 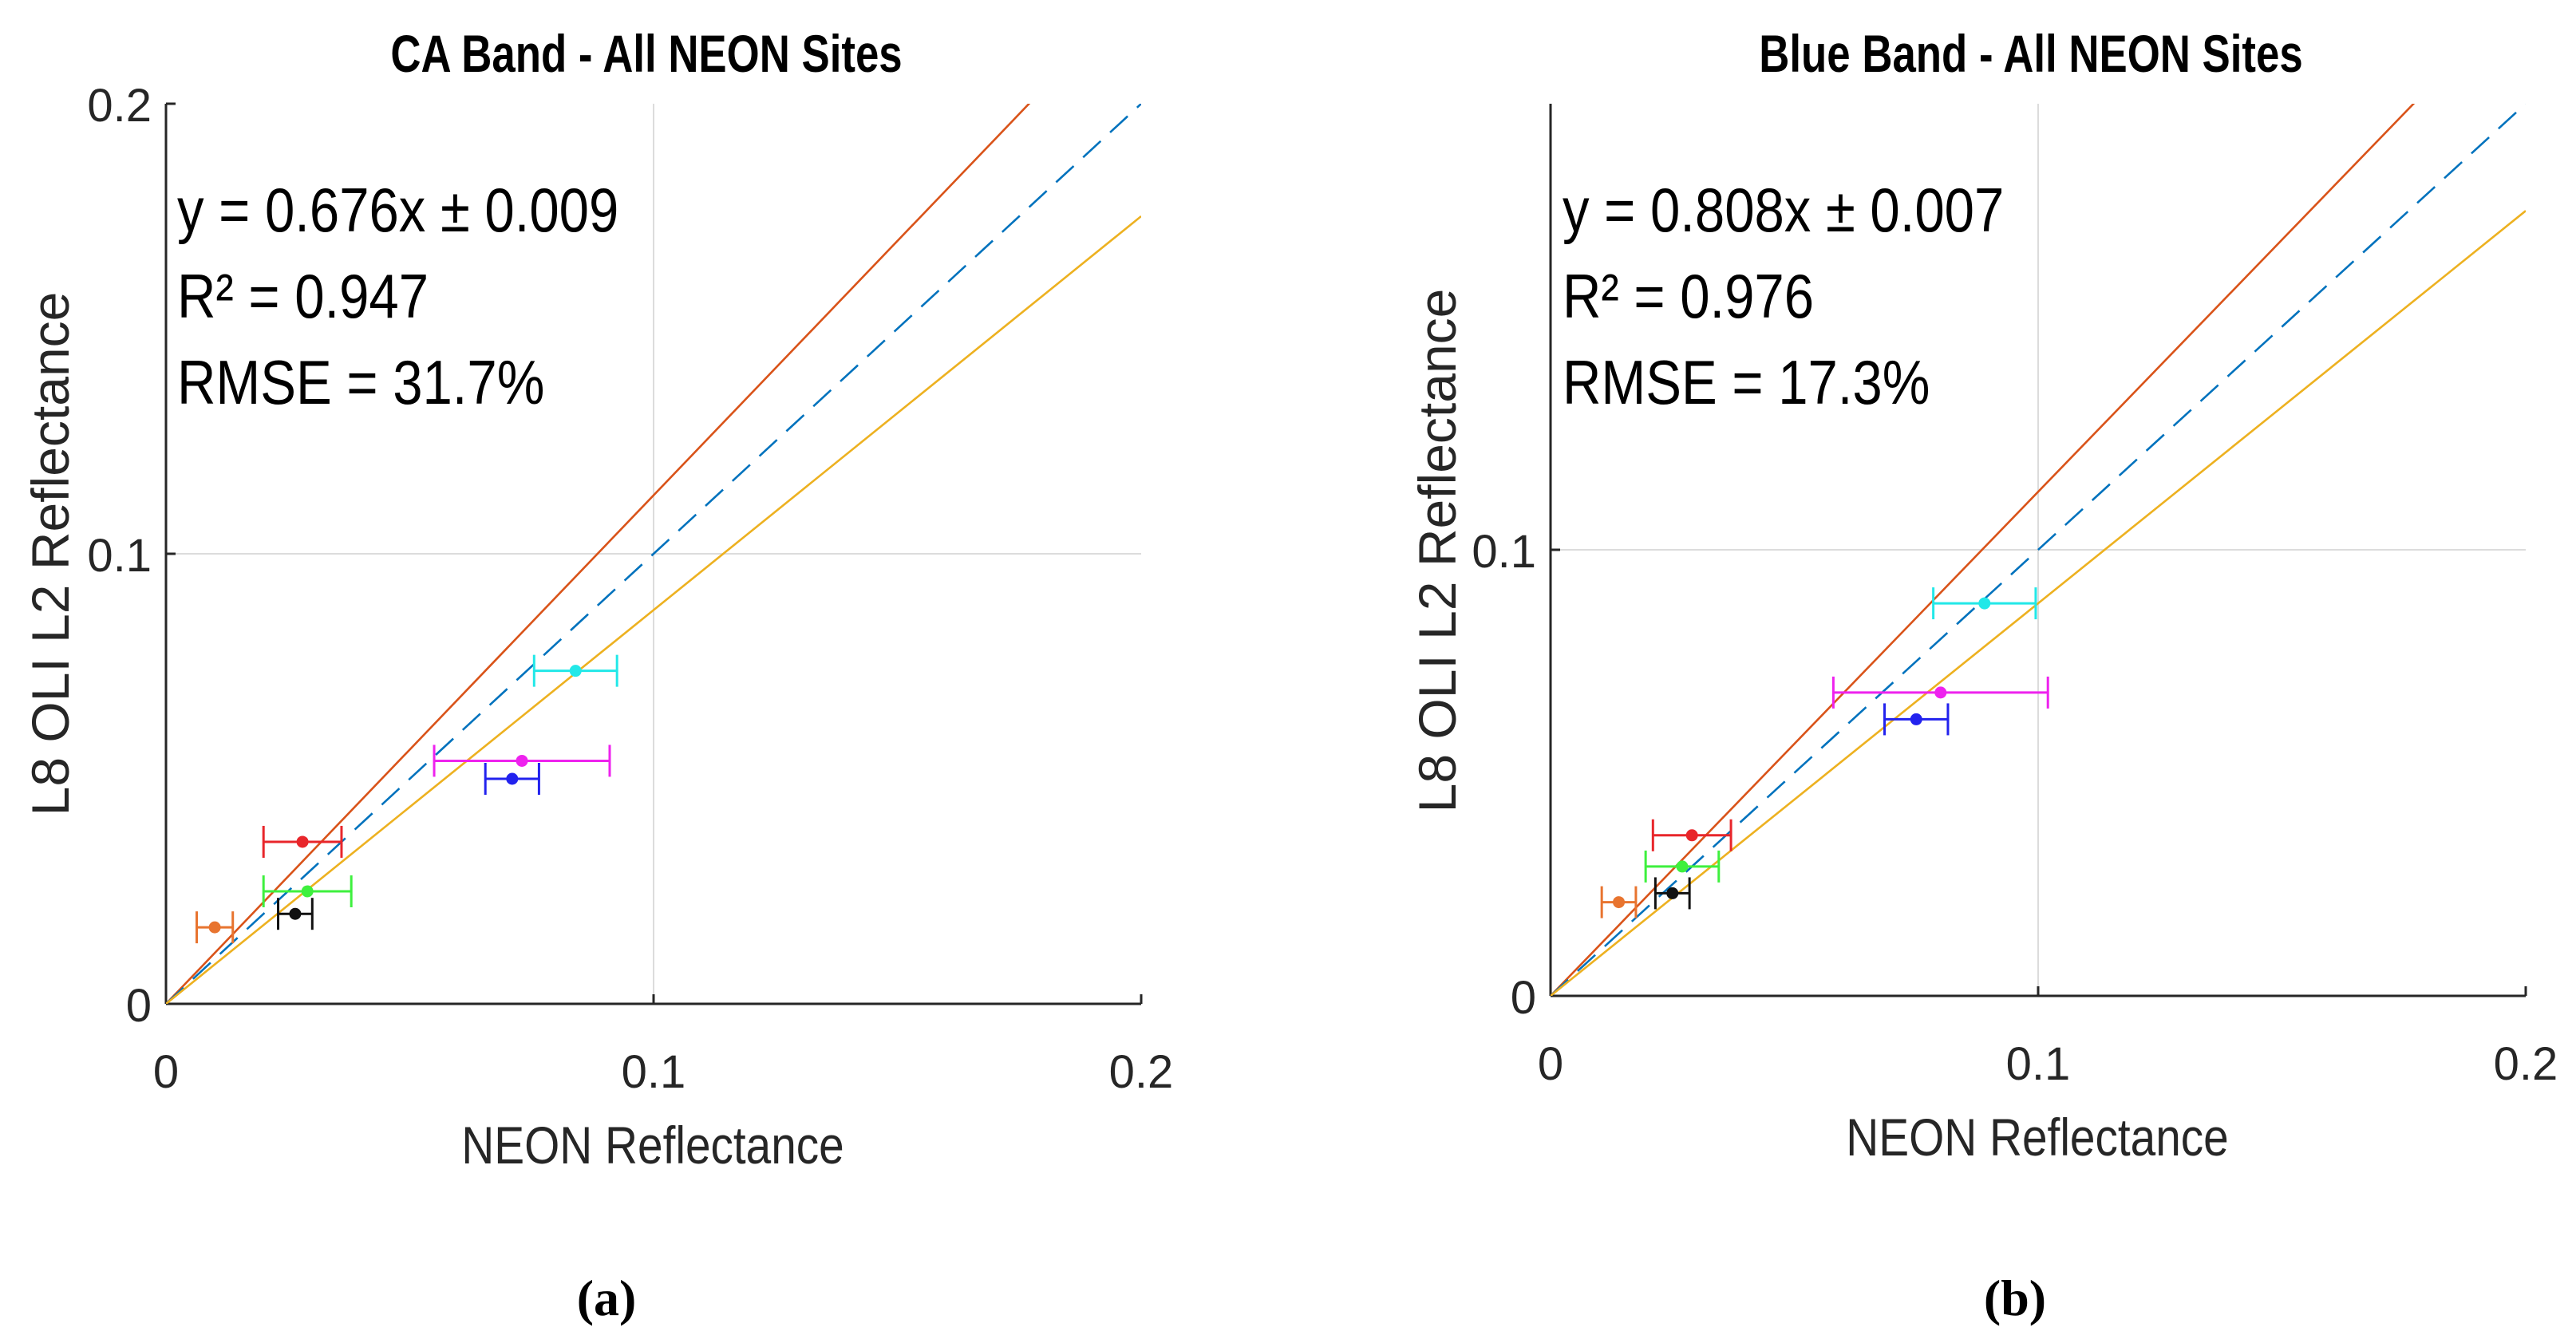 I want to click on panel-label-a: (a), so click(x=607, y=1298).